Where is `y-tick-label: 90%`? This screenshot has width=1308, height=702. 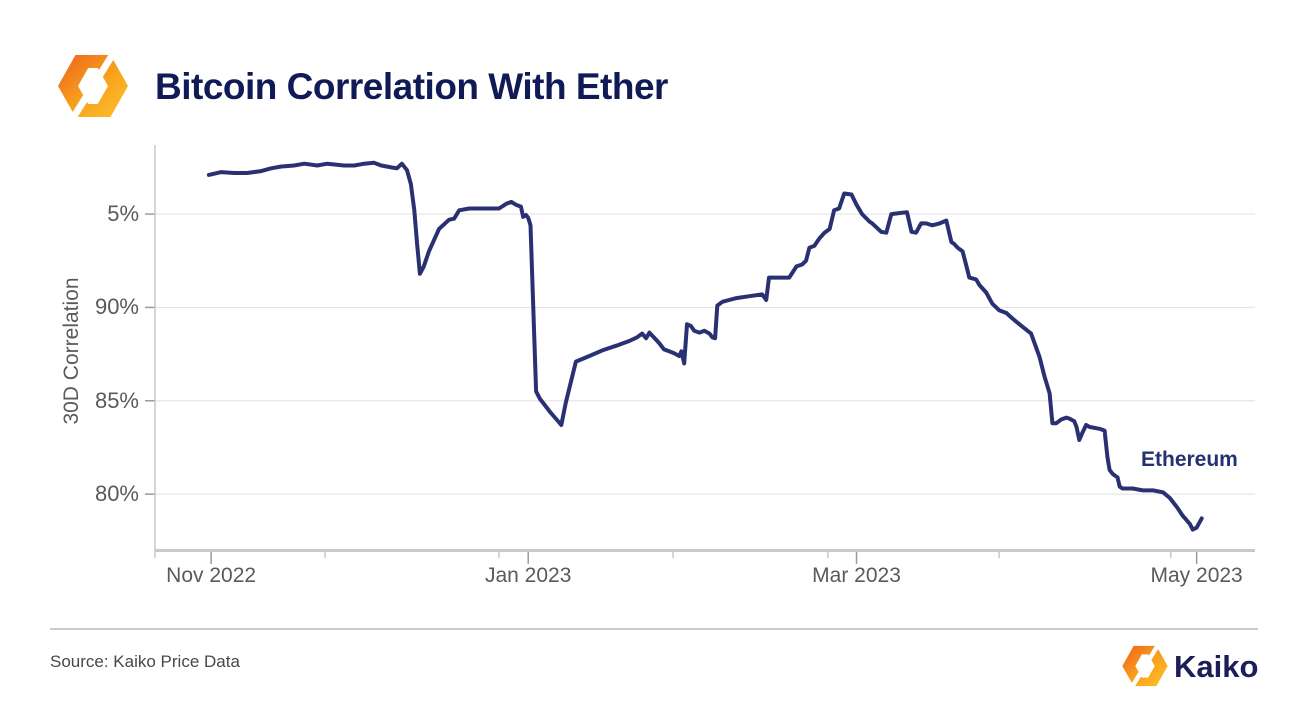 y-tick-label: 90% is located at coordinates (116, 307).